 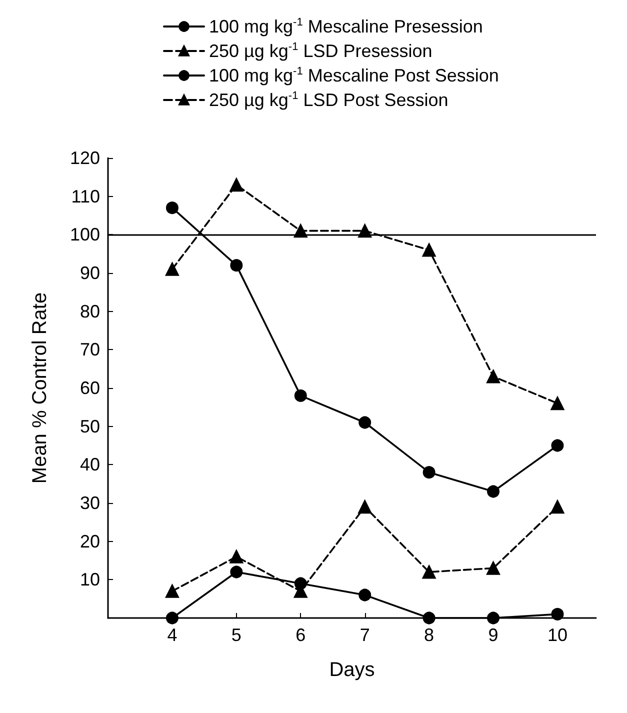 I want to click on x-tick-label: 10, so click(x=557, y=635).